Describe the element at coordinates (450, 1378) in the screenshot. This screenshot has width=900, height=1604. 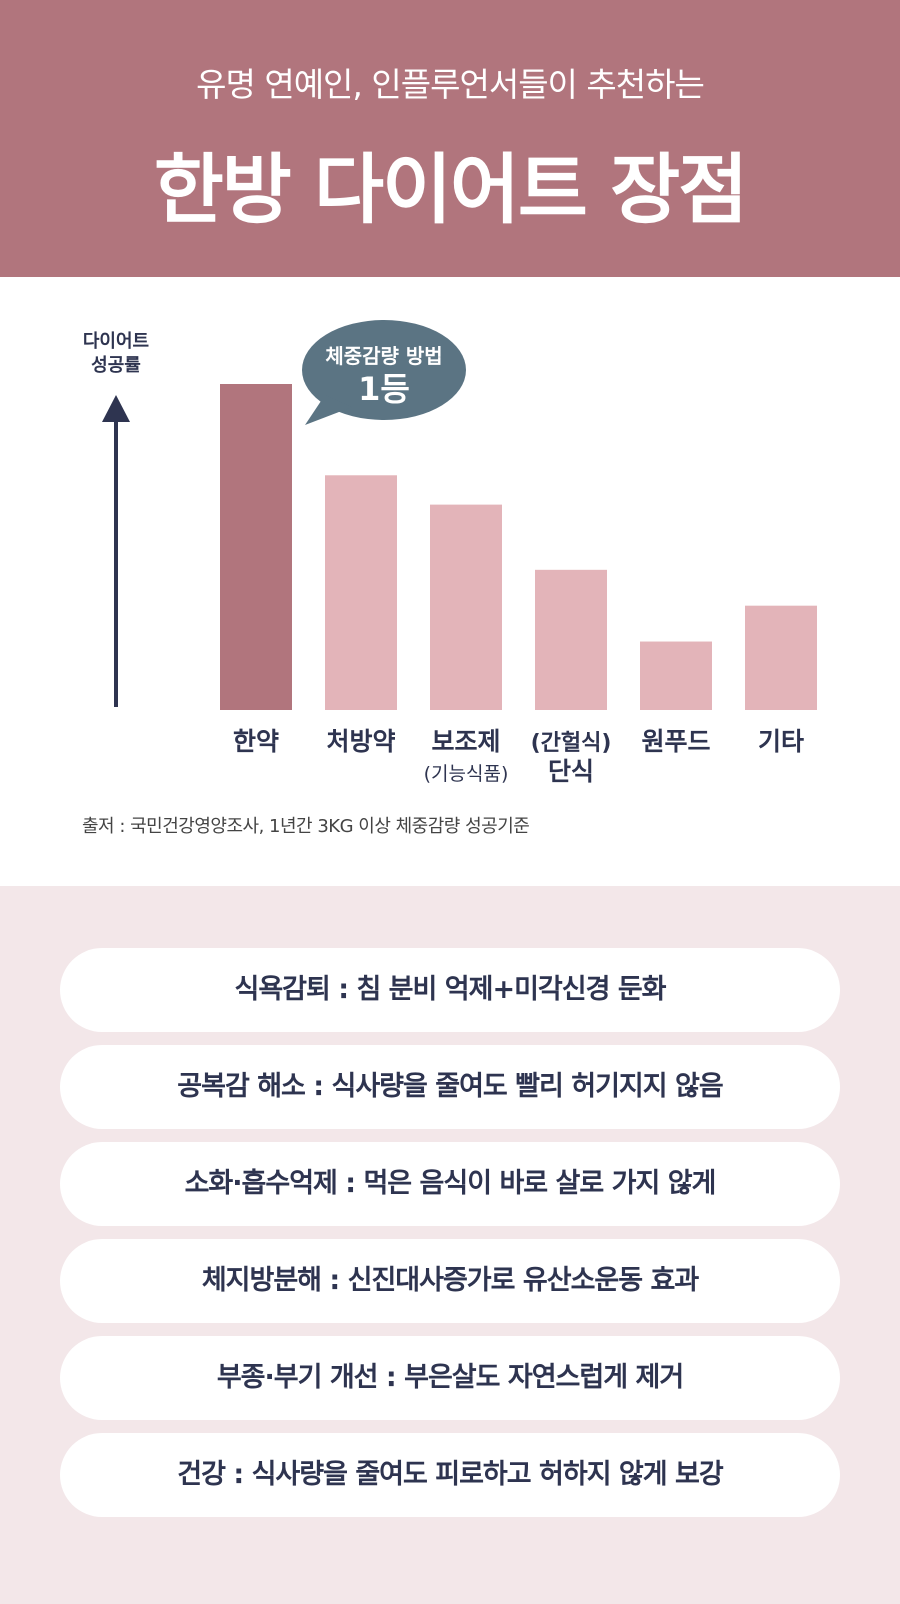
I see `benefit-item: 부종·부기 개선 : 부은살도 자연스럽게 제거` at that location.